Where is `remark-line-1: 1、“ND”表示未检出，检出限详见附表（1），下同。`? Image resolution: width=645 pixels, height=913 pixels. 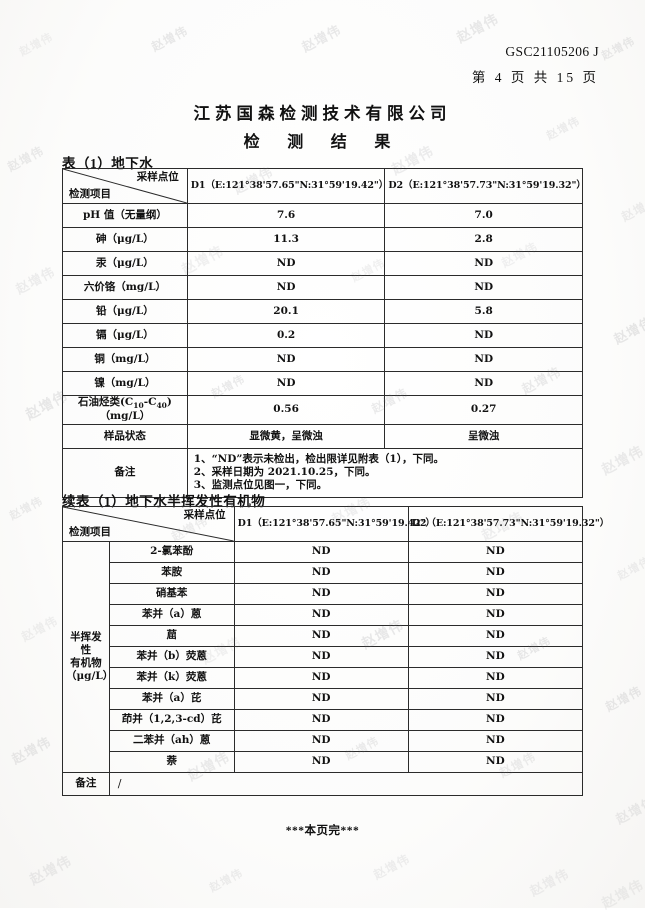
remark-line-1: 1、“ND”表示未检出，检出限详见附表（1），下同。 is located at coordinates (318, 458).